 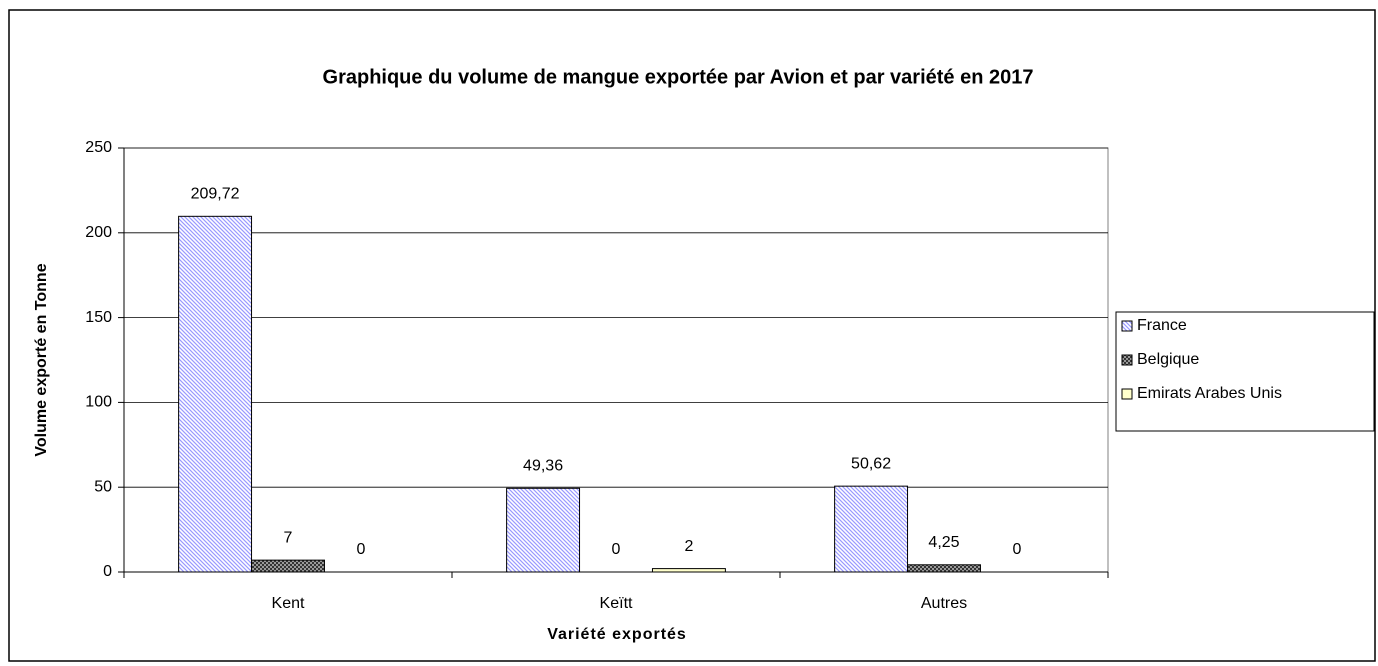 I want to click on value-label: 49,36, so click(x=543, y=466).